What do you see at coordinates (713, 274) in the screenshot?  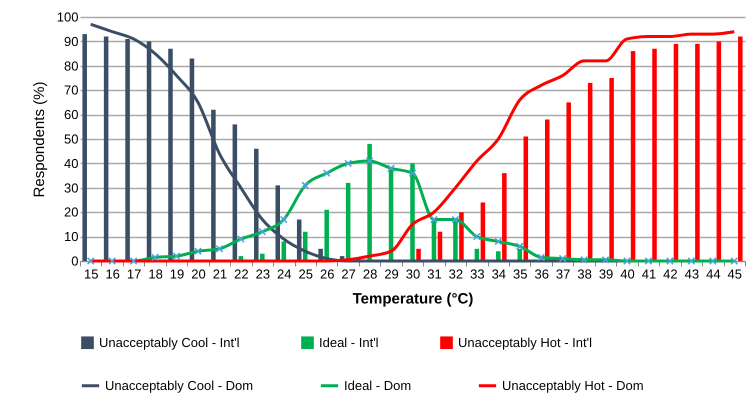 I see `x-tick-label: 44` at bounding box center [713, 274].